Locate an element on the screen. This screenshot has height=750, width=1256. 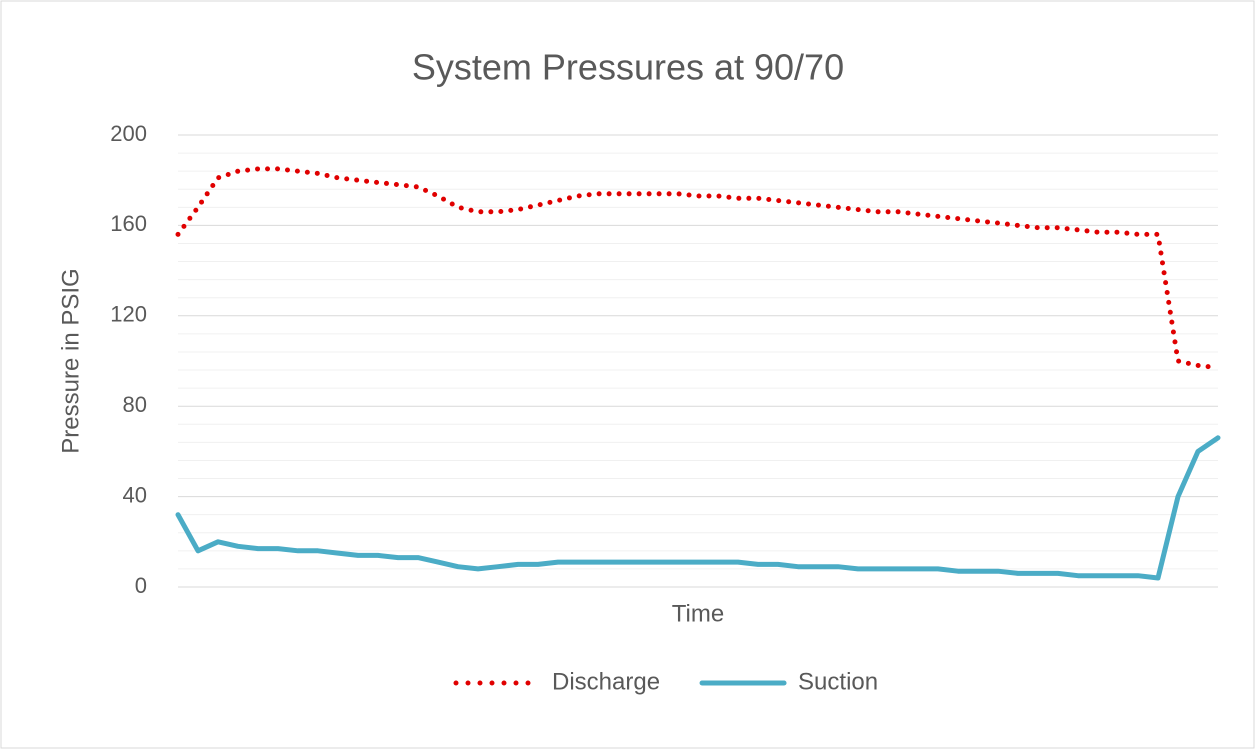
y-axis-label: Pressure in PSIG is located at coordinates (70, 360).